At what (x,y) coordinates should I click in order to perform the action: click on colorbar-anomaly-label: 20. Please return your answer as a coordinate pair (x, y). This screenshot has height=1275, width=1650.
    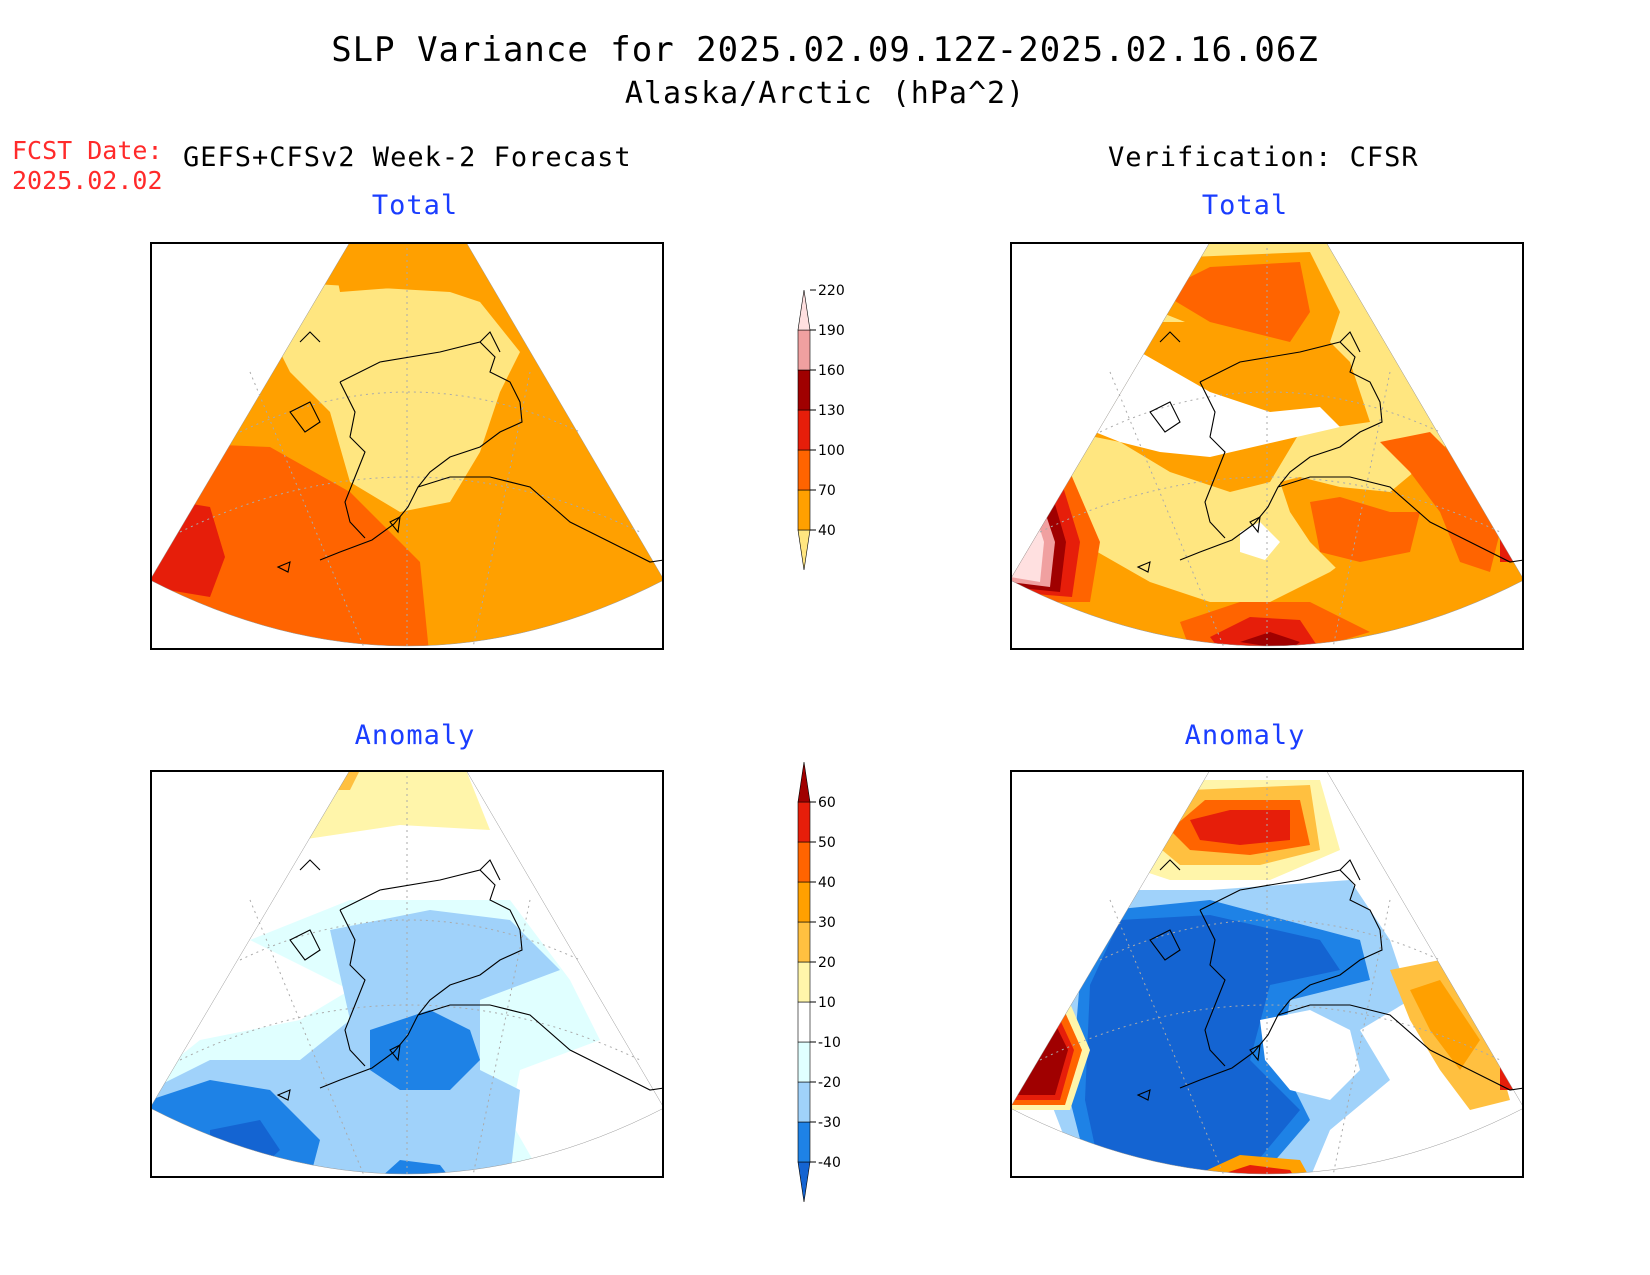
    Looking at the image, I should click on (827, 963).